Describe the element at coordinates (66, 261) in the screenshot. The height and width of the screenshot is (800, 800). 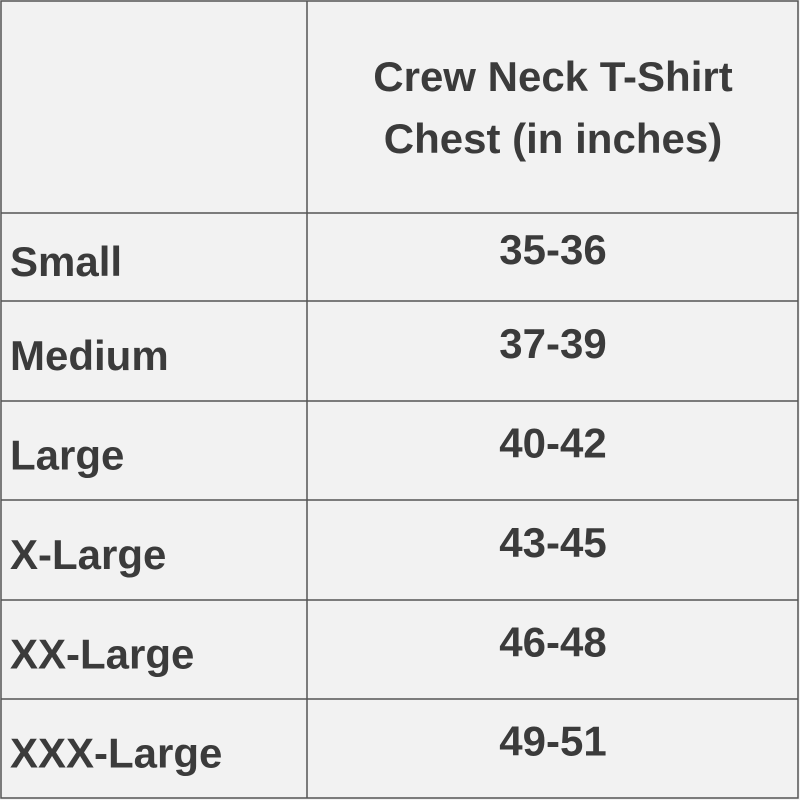
I see `size-label: Small` at that location.